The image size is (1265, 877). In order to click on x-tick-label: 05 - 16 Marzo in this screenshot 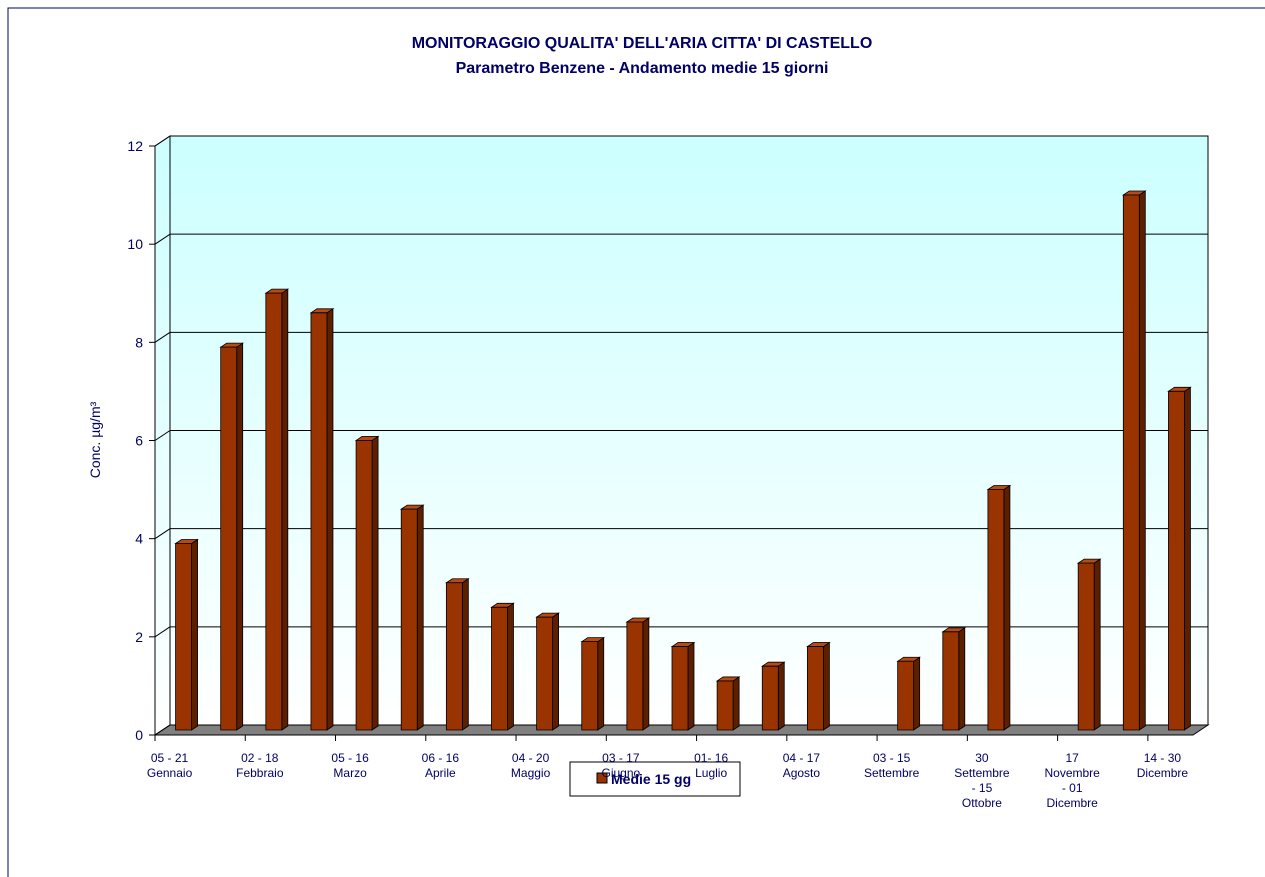, I will do `click(350, 765)`.